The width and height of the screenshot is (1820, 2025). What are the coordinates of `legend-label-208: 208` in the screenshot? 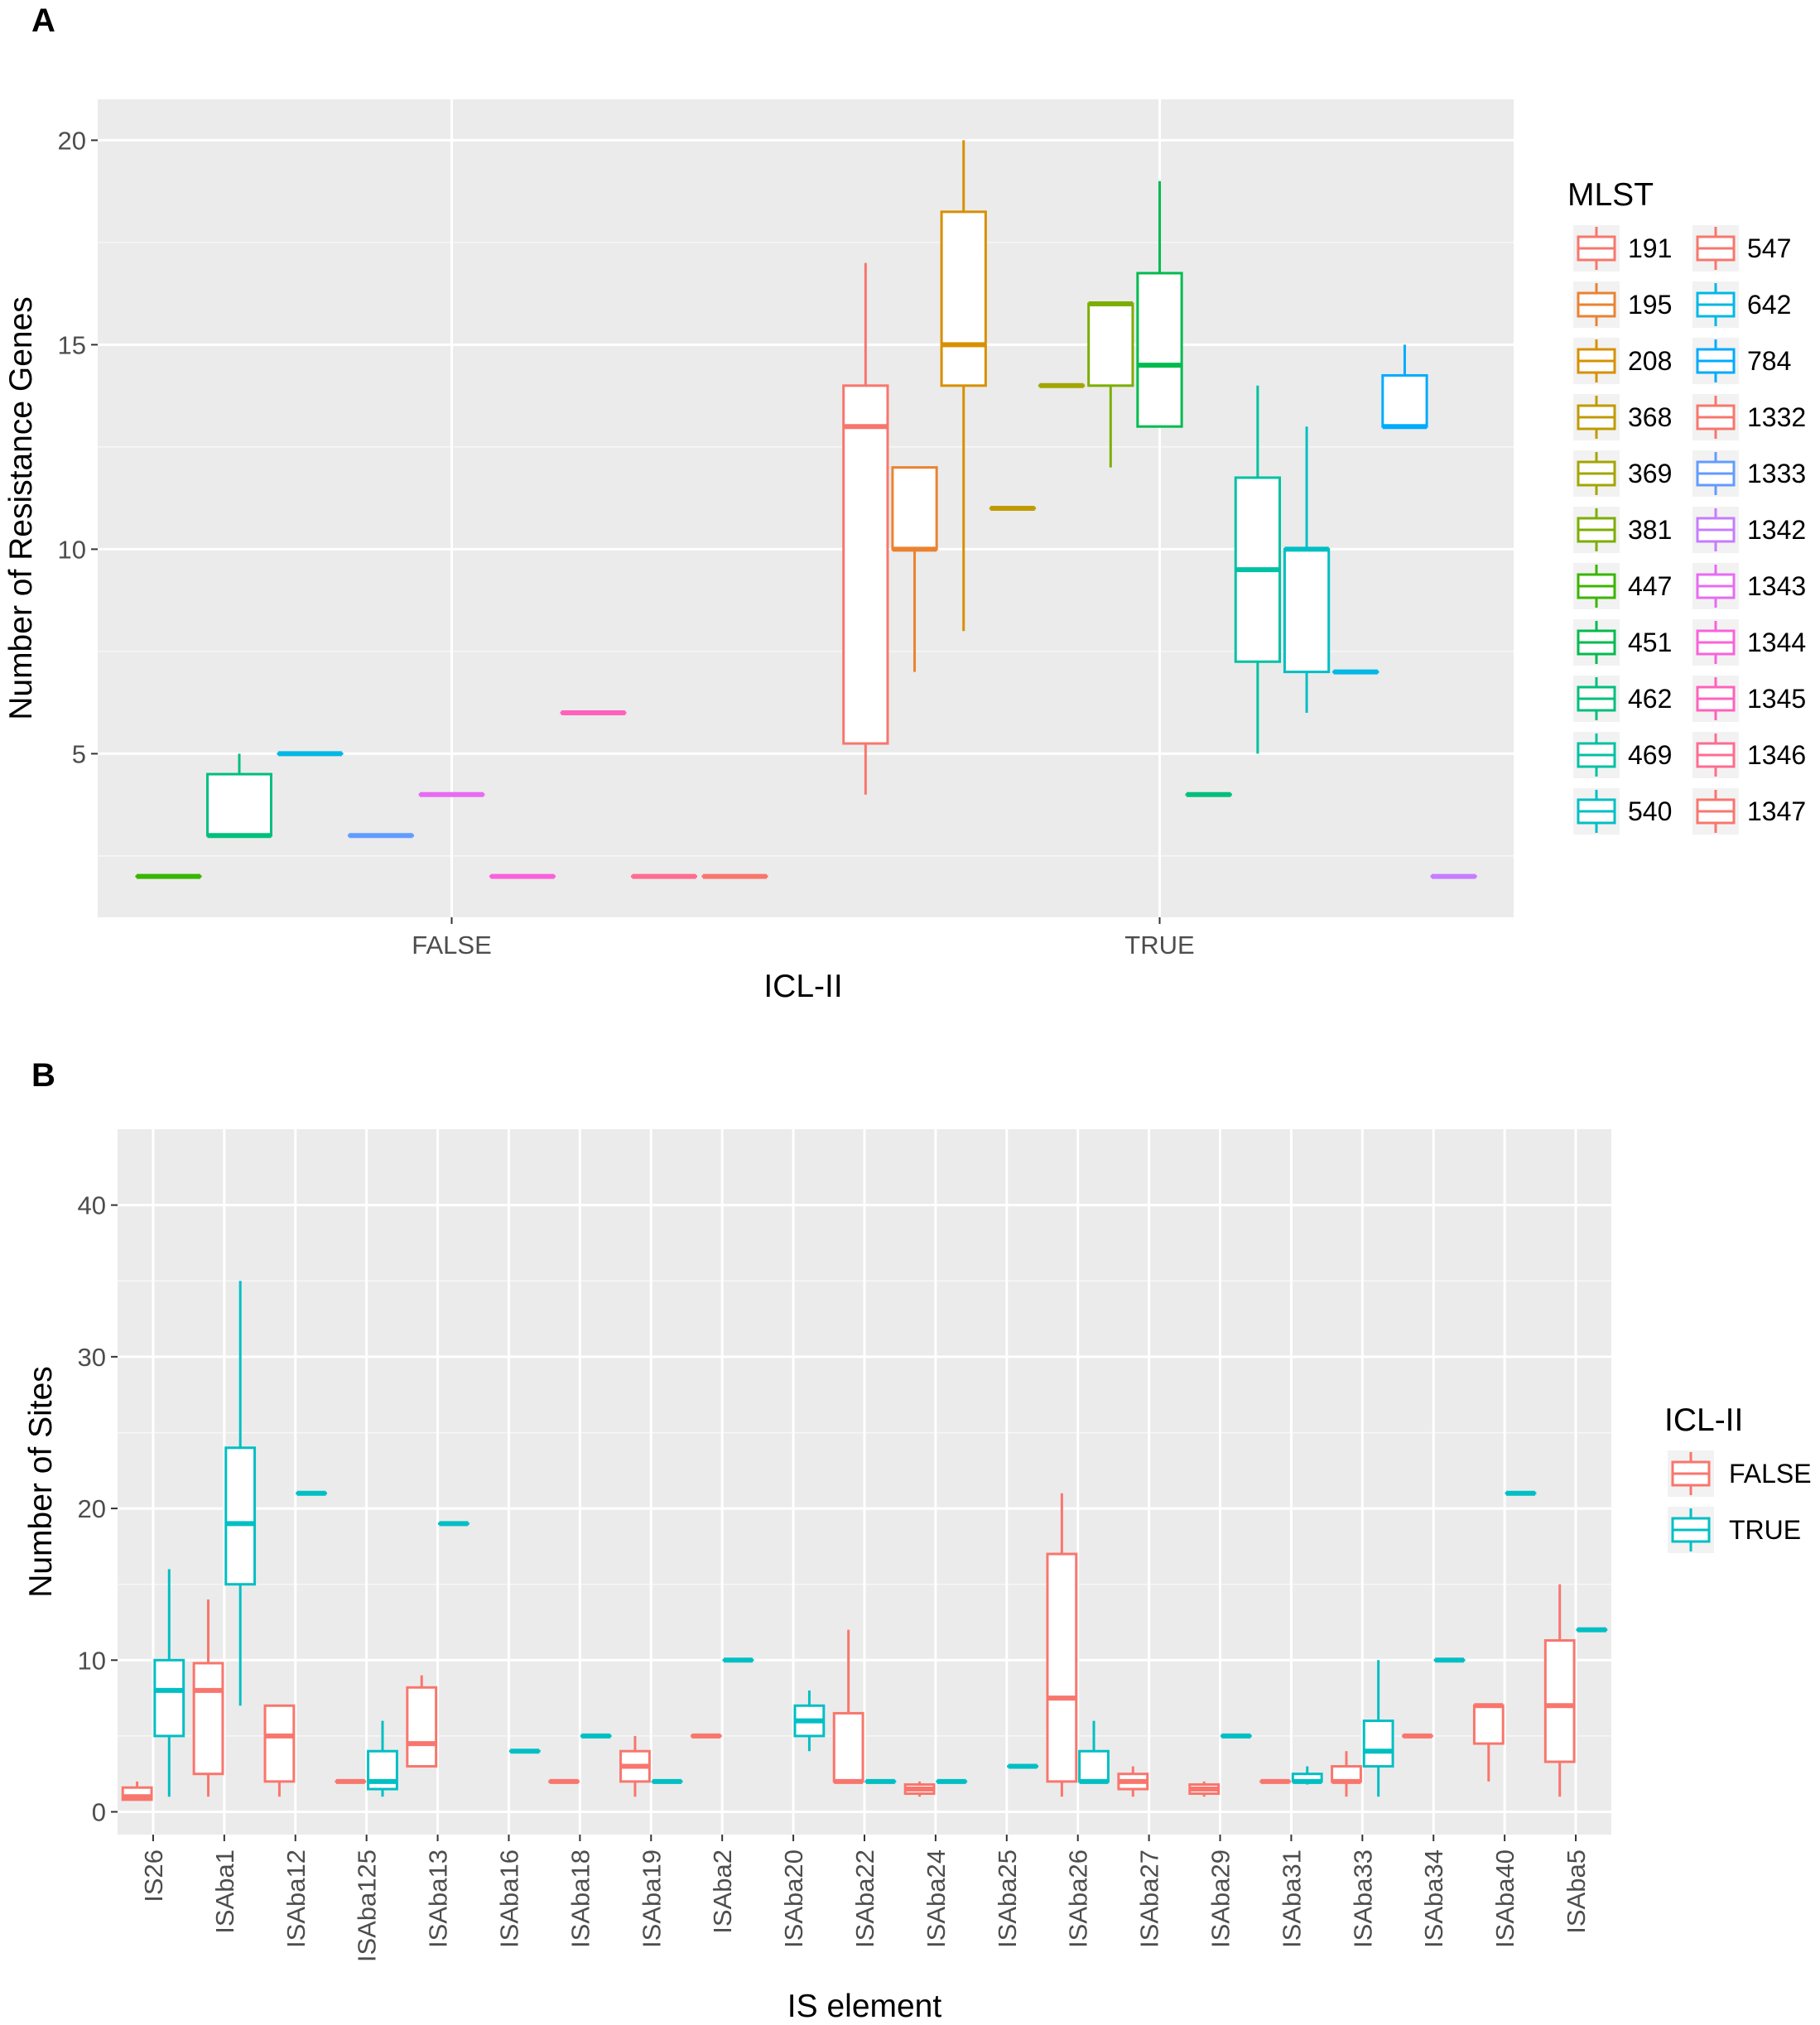 It's located at (1650, 361).